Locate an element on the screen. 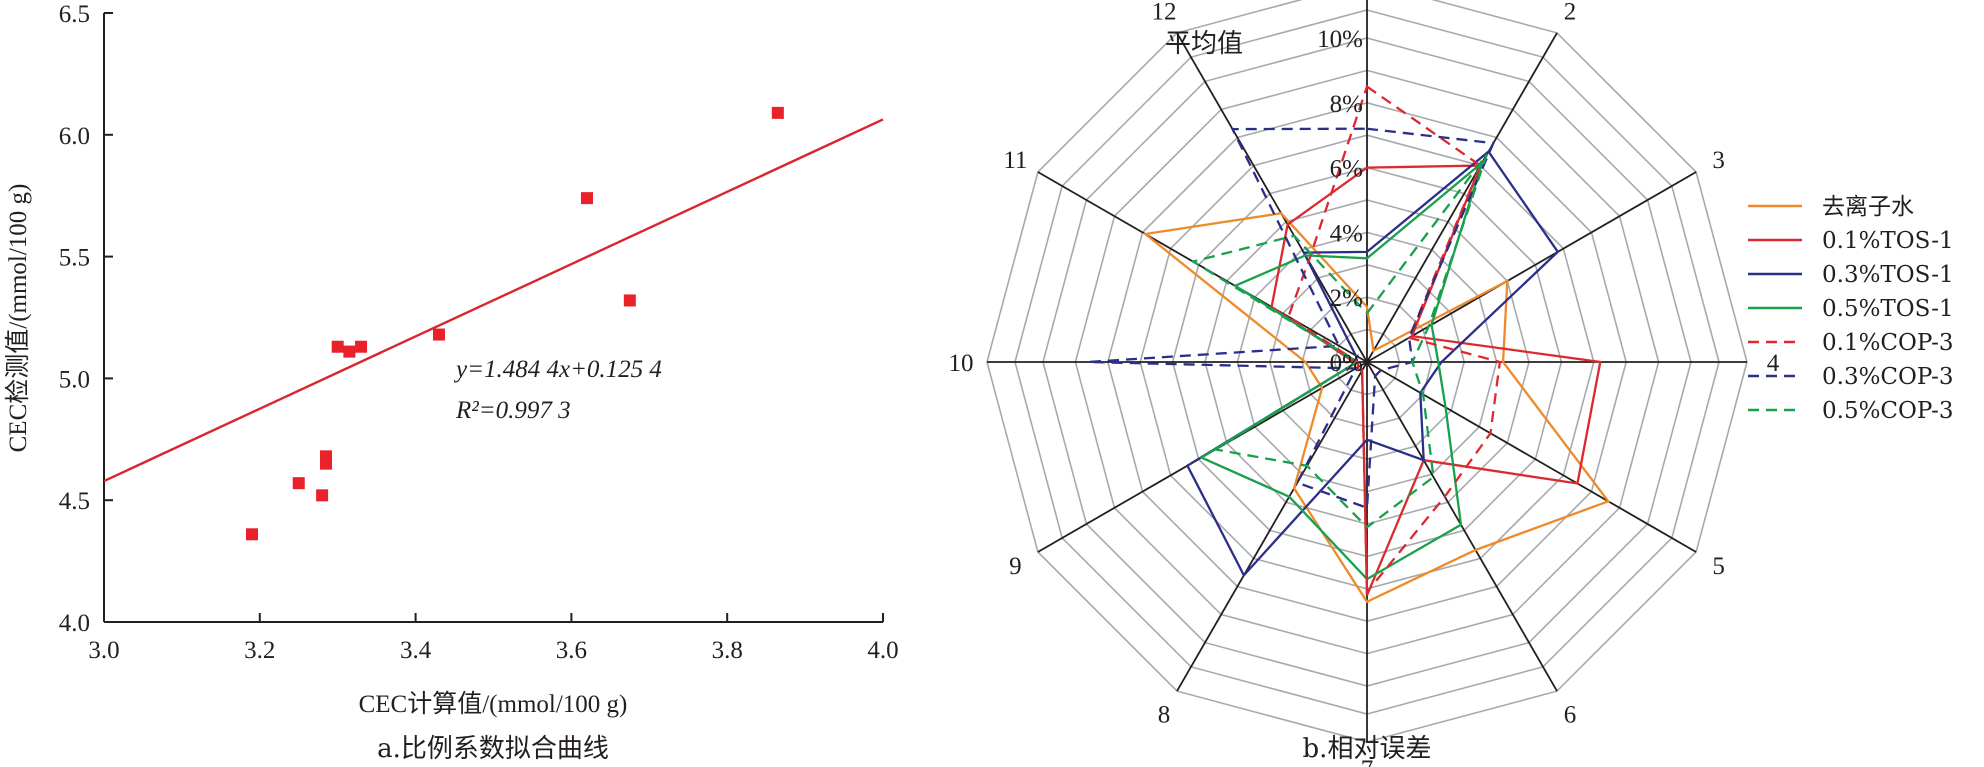  radar-r-tick-label: 8% is located at coordinates (1346, 104).